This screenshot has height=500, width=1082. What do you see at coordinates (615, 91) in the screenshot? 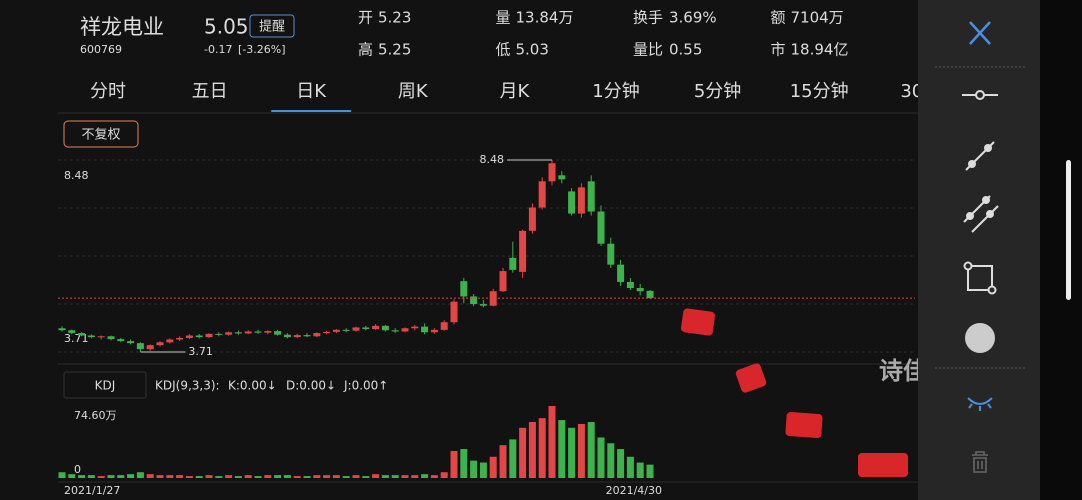
I see `tab: 1分钟` at bounding box center [615, 91].